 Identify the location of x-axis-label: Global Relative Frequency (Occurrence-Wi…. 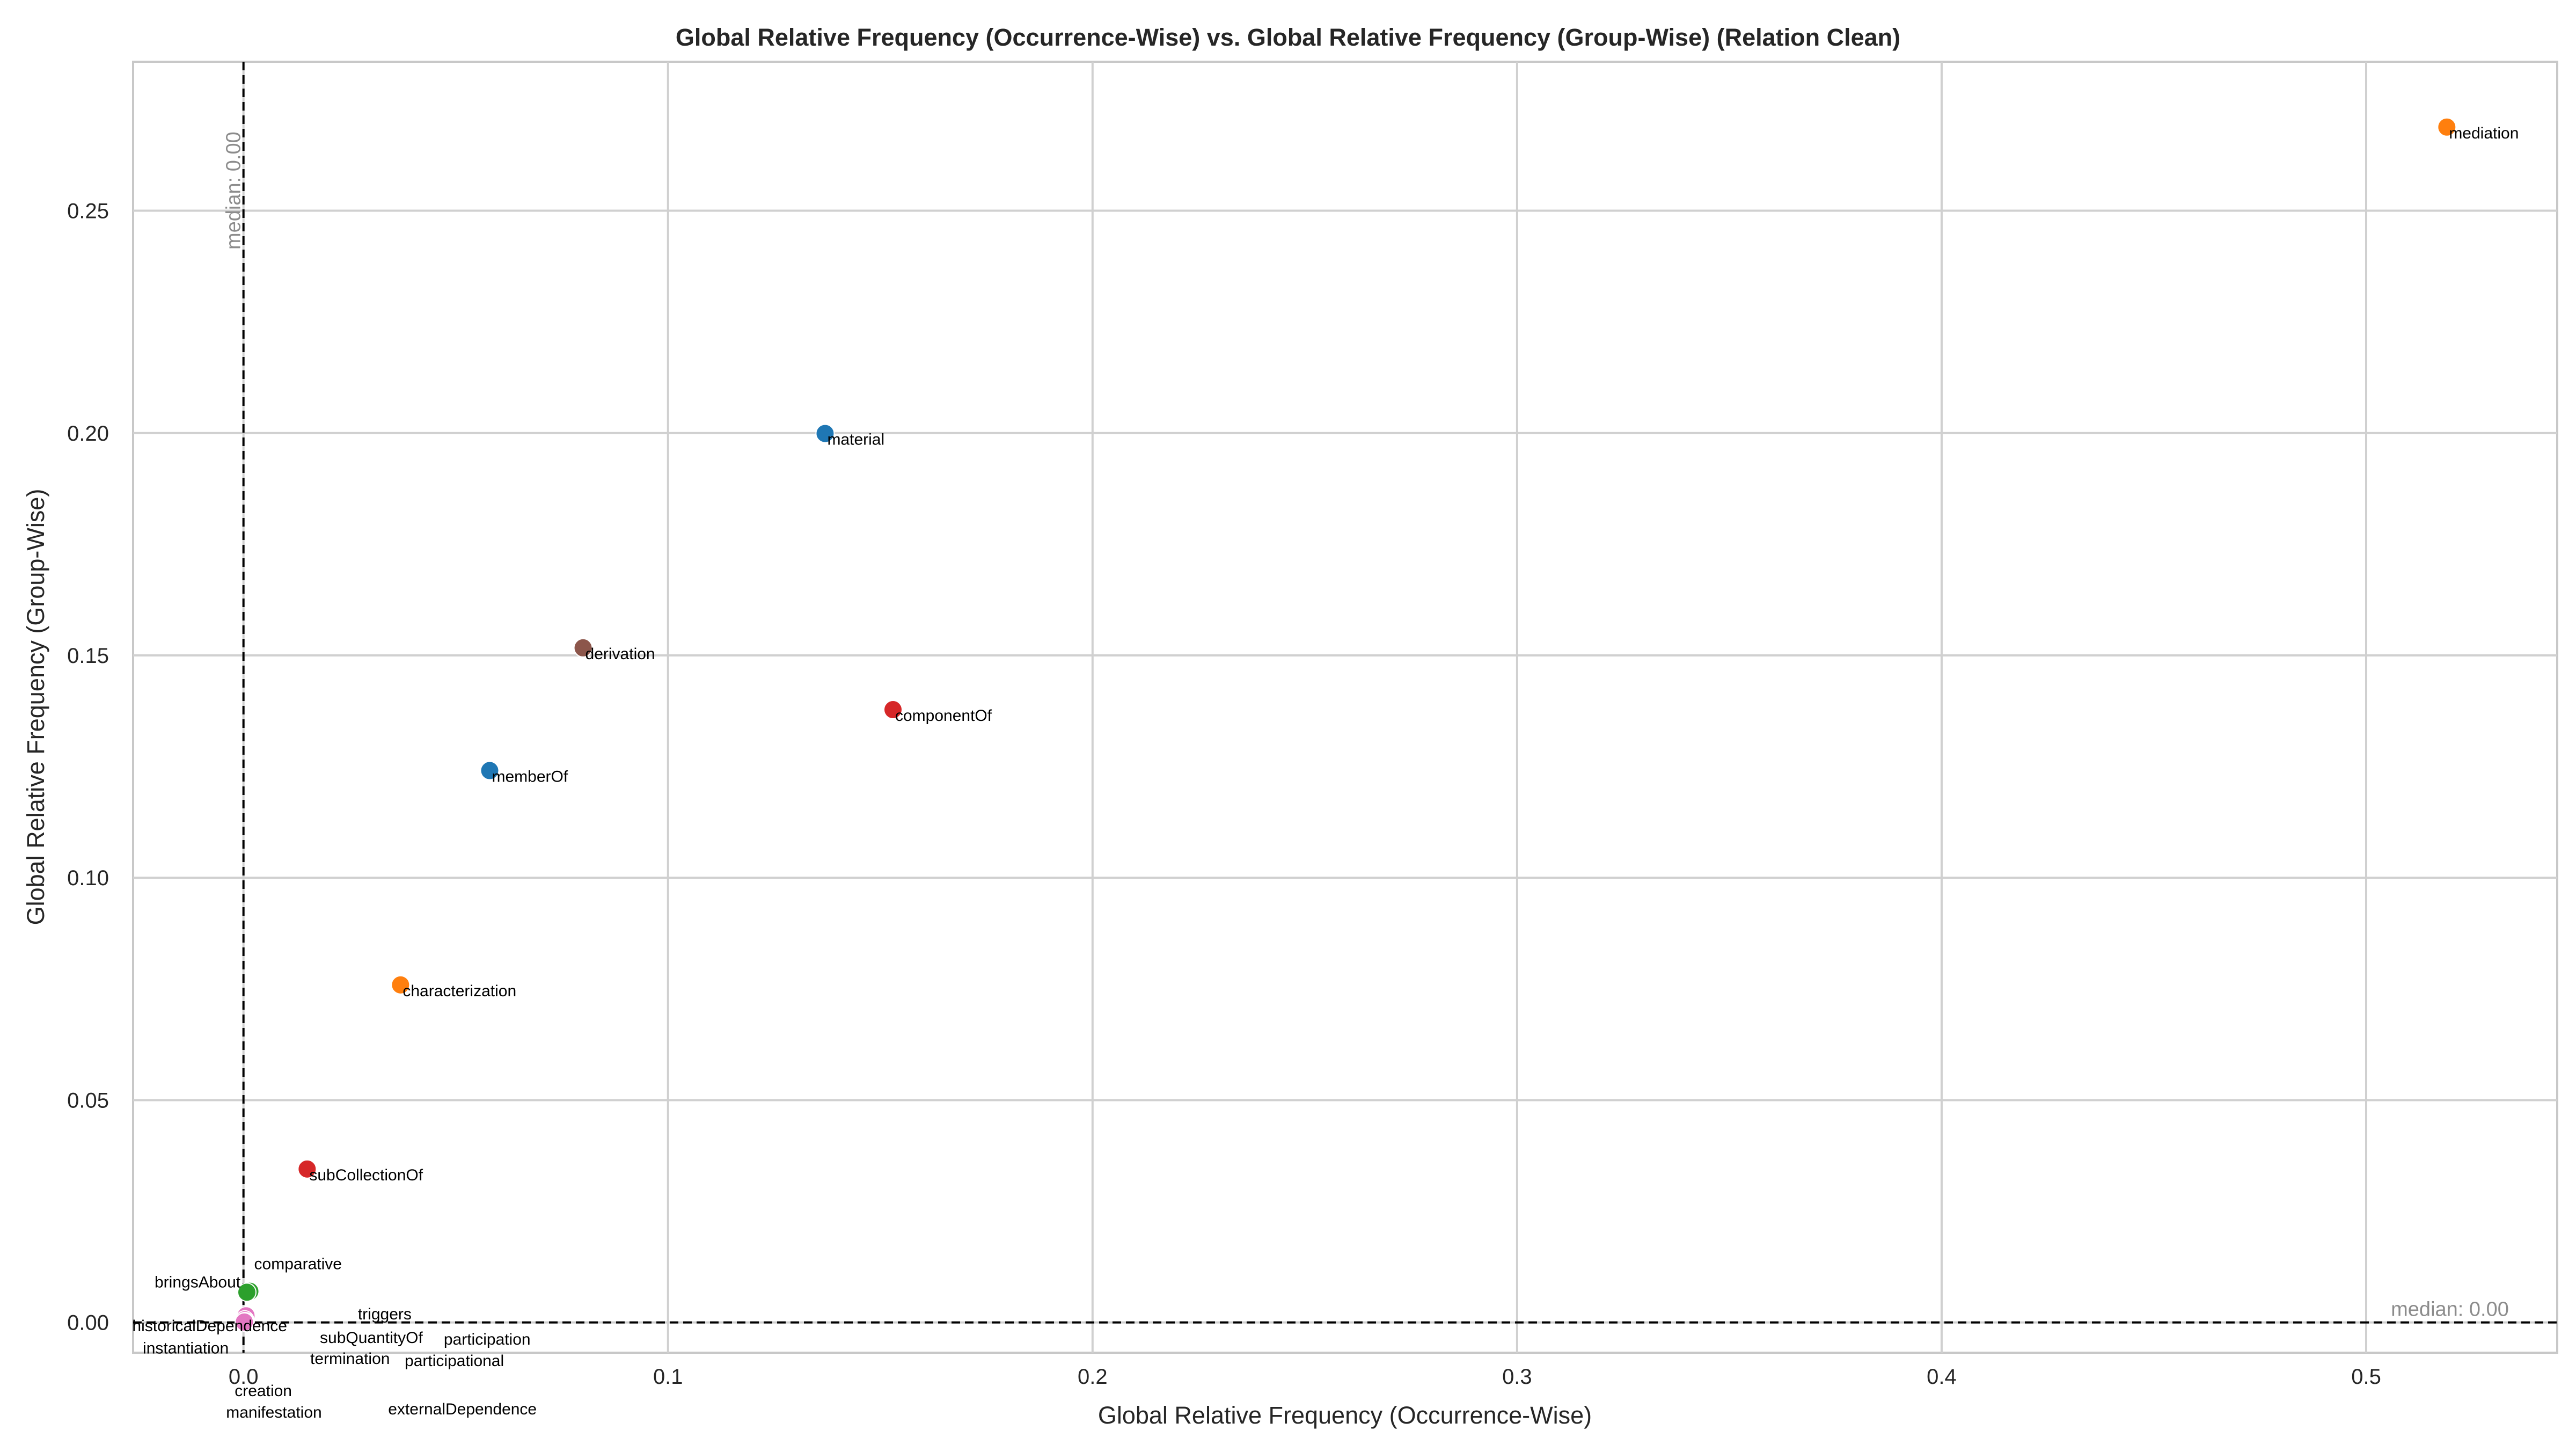
(1345, 1415).